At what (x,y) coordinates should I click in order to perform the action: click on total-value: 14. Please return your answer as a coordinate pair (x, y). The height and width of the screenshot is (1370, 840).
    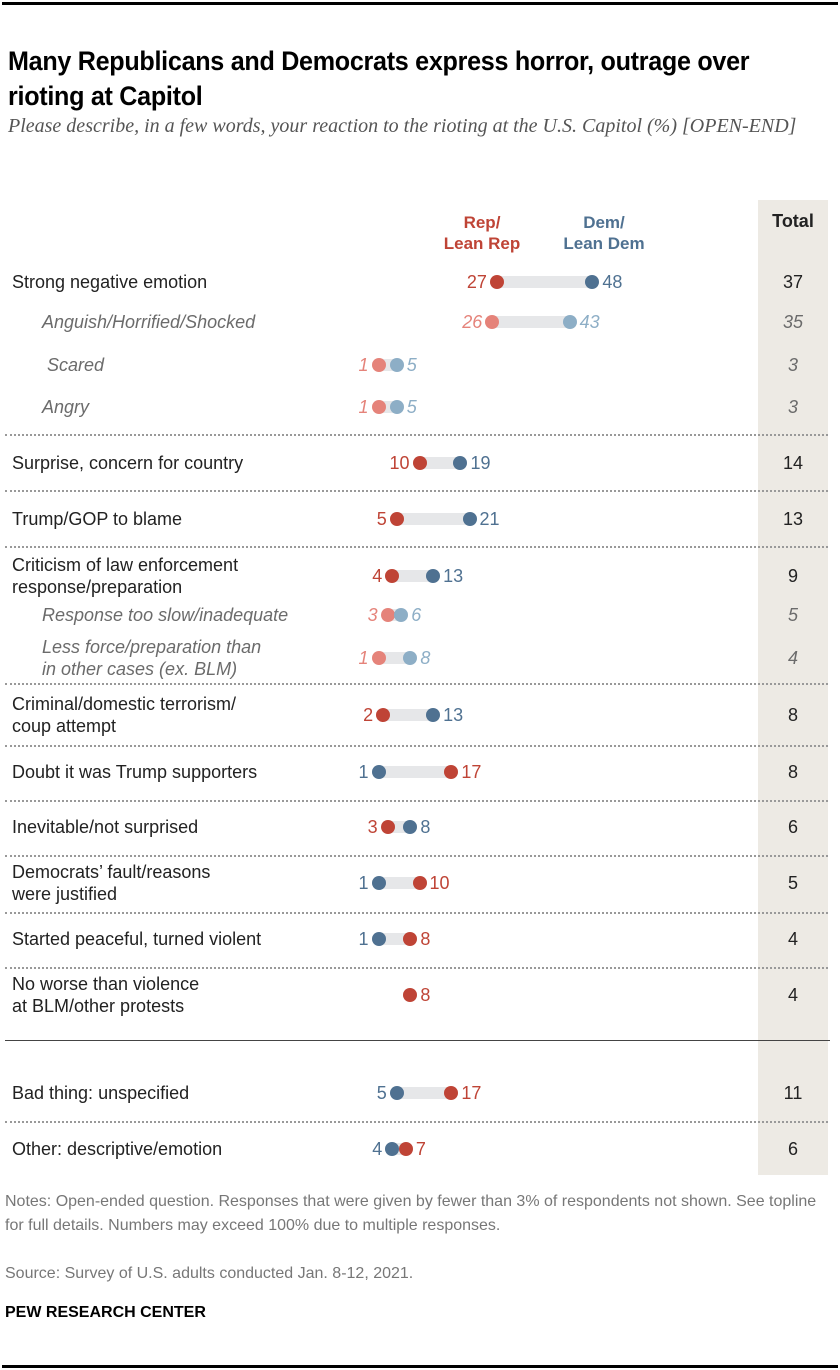
    Looking at the image, I should click on (793, 463).